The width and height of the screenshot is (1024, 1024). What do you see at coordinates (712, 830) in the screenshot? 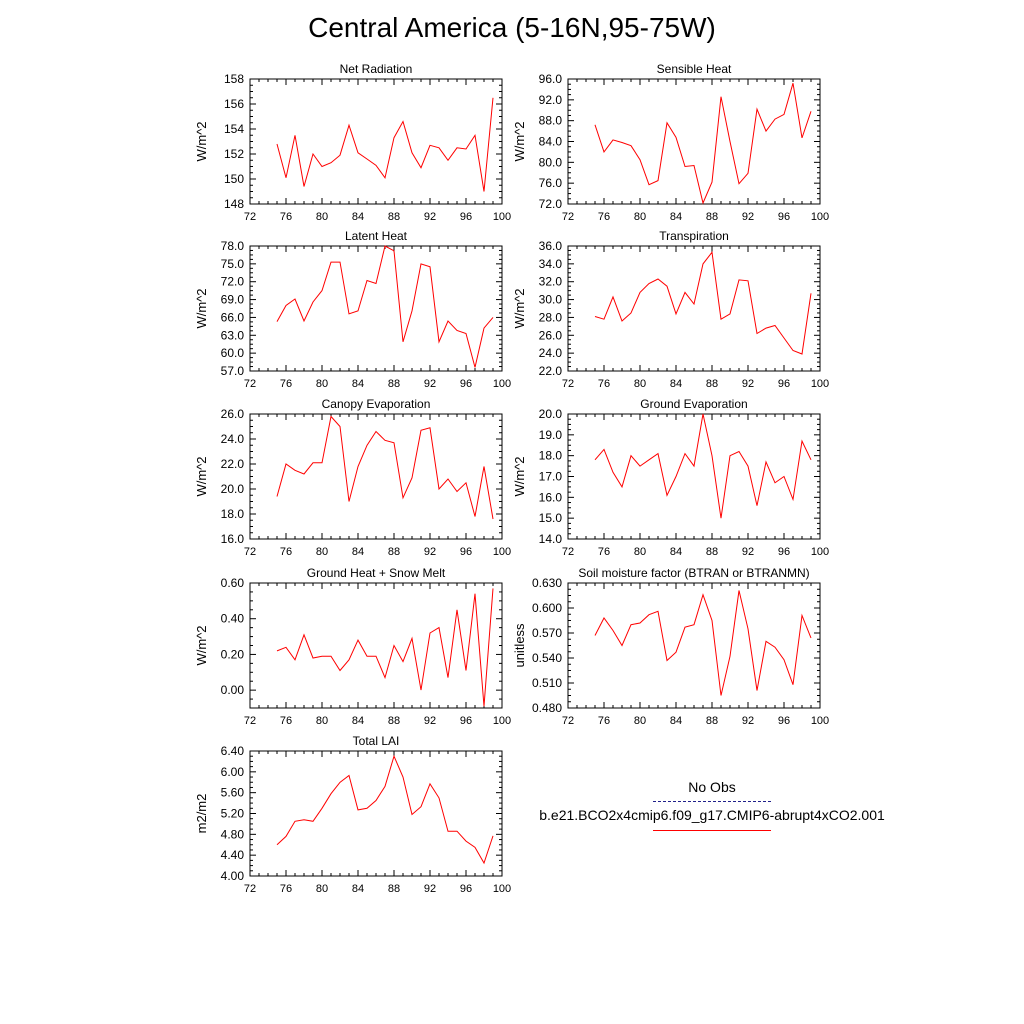
I see `legend-line-model` at bounding box center [712, 830].